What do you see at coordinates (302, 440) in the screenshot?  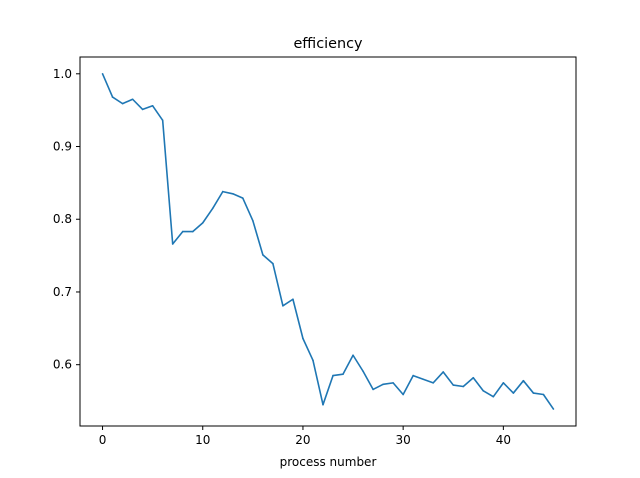 I see `x-tick-label: 20` at bounding box center [302, 440].